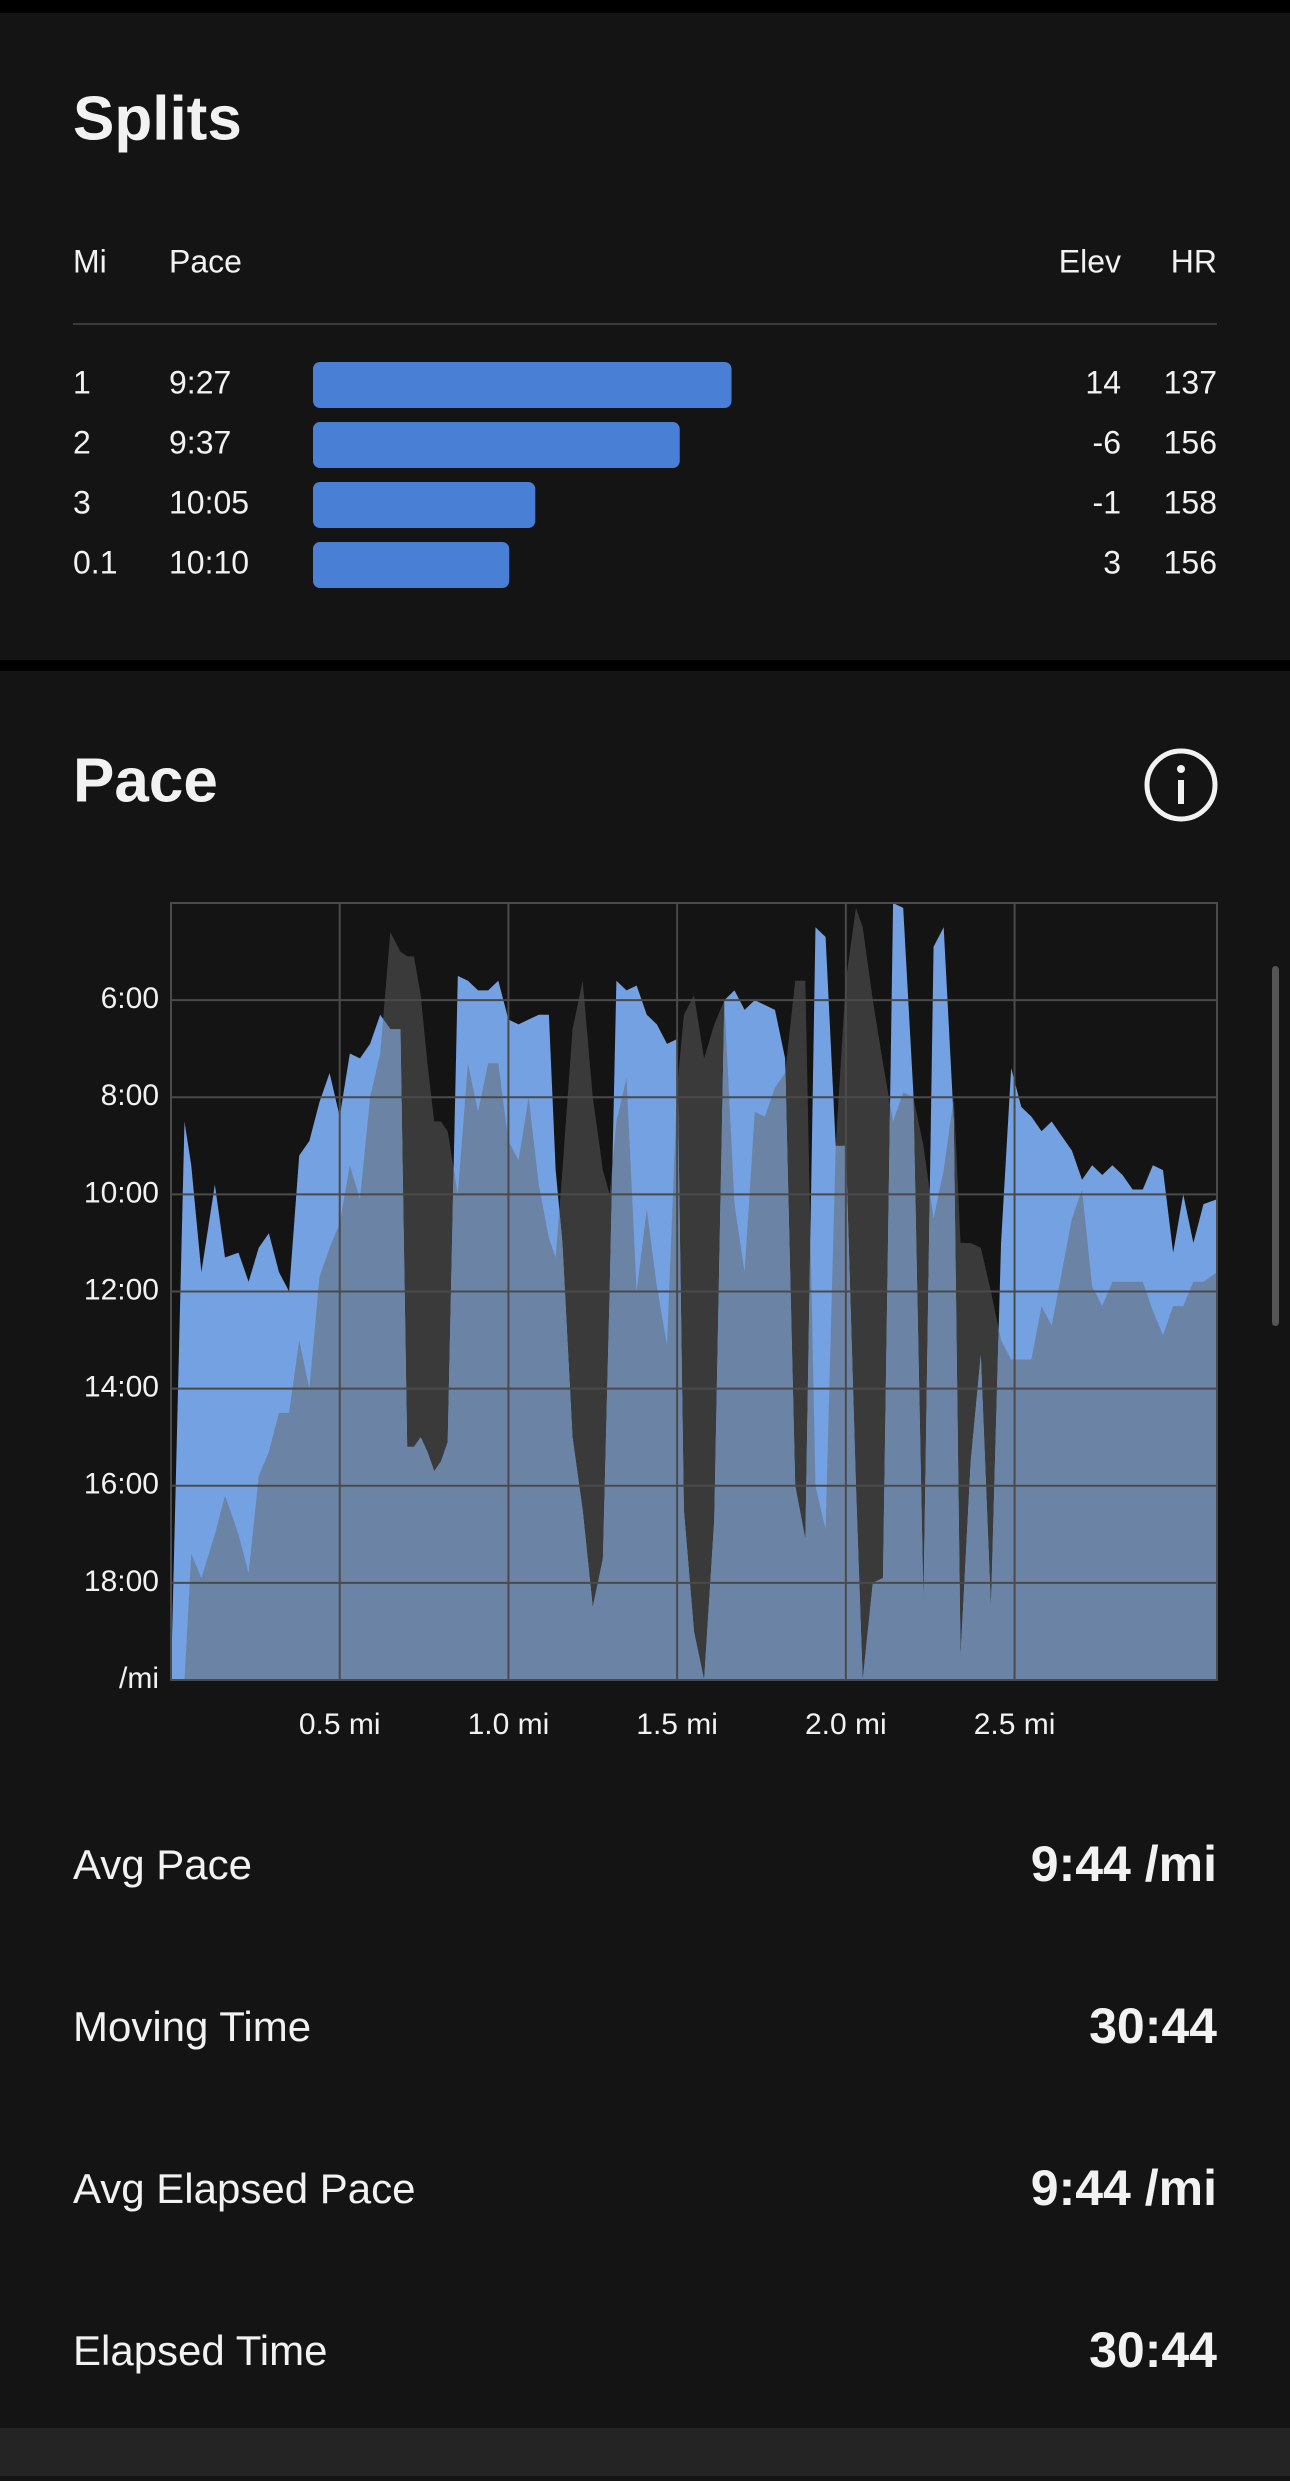 The width and height of the screenshot is (1290, 2481). I want to click on info-dot, so click(1181, 769).